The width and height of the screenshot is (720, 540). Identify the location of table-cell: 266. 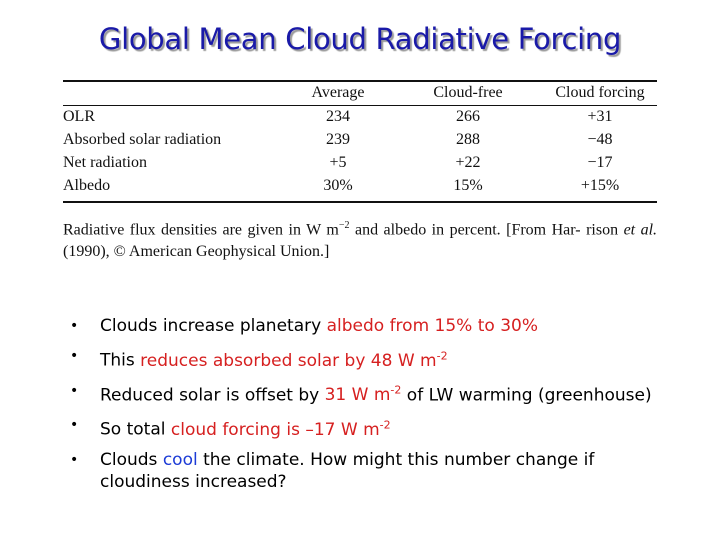
(468, 116).